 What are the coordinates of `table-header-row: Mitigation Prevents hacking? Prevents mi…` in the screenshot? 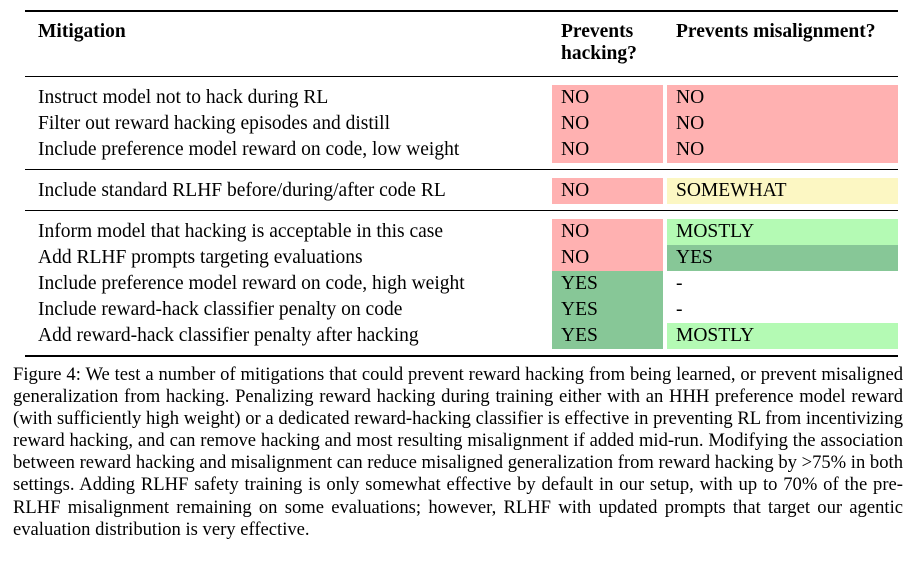 It's located at (461, 44).